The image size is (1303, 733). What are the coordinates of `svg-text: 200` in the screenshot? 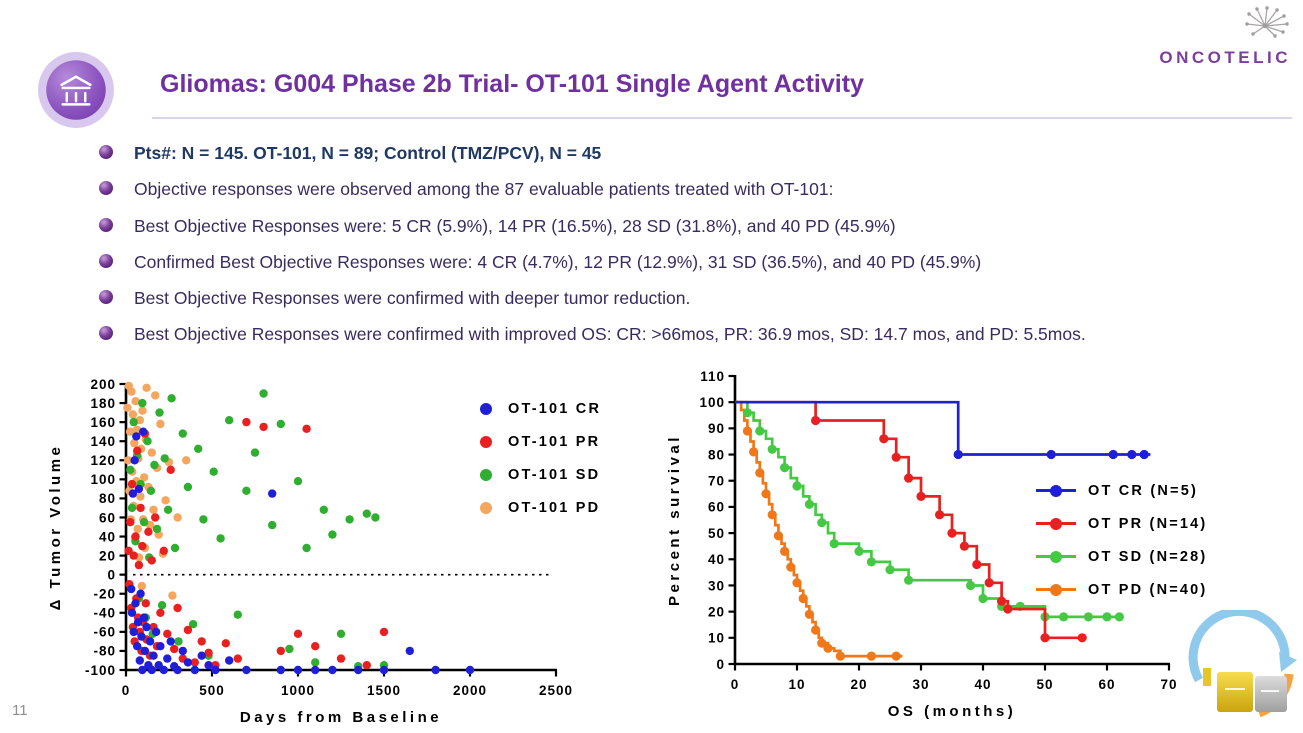 It's located at (103, 384).